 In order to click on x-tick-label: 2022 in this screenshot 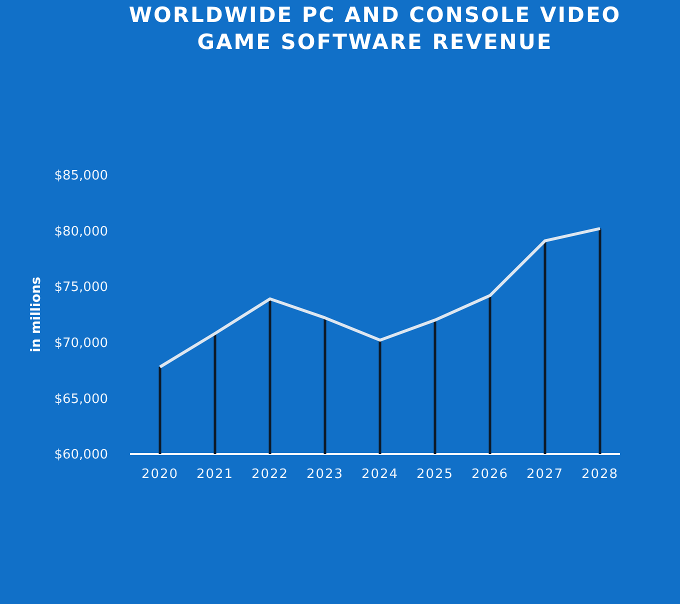, I will do `click(270, 474)`.